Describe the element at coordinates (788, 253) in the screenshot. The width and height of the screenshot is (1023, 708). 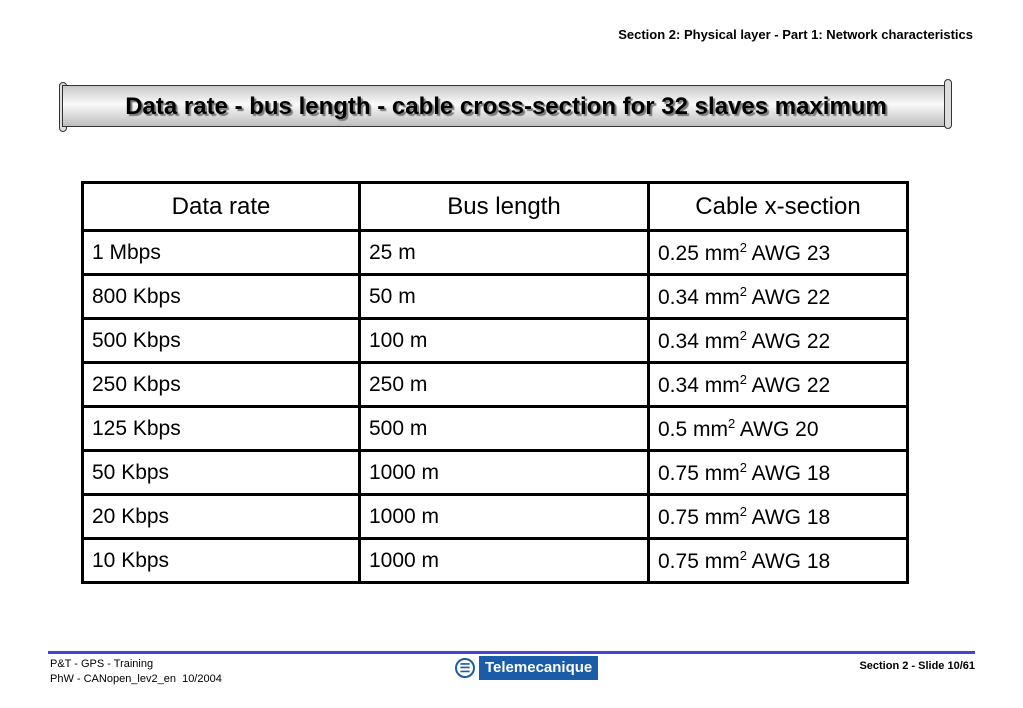
I see `awg-value: AWG 23` at that location.